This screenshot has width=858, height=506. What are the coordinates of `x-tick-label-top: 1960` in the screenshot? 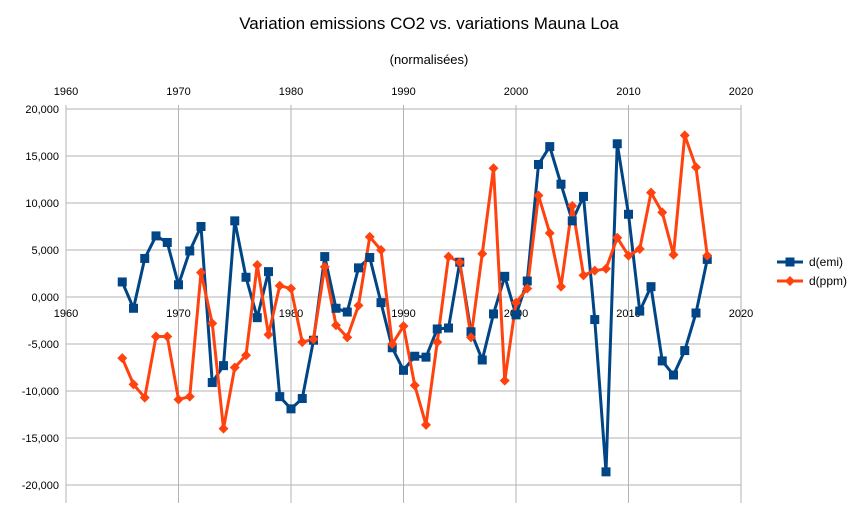 It's located at (66, 92).